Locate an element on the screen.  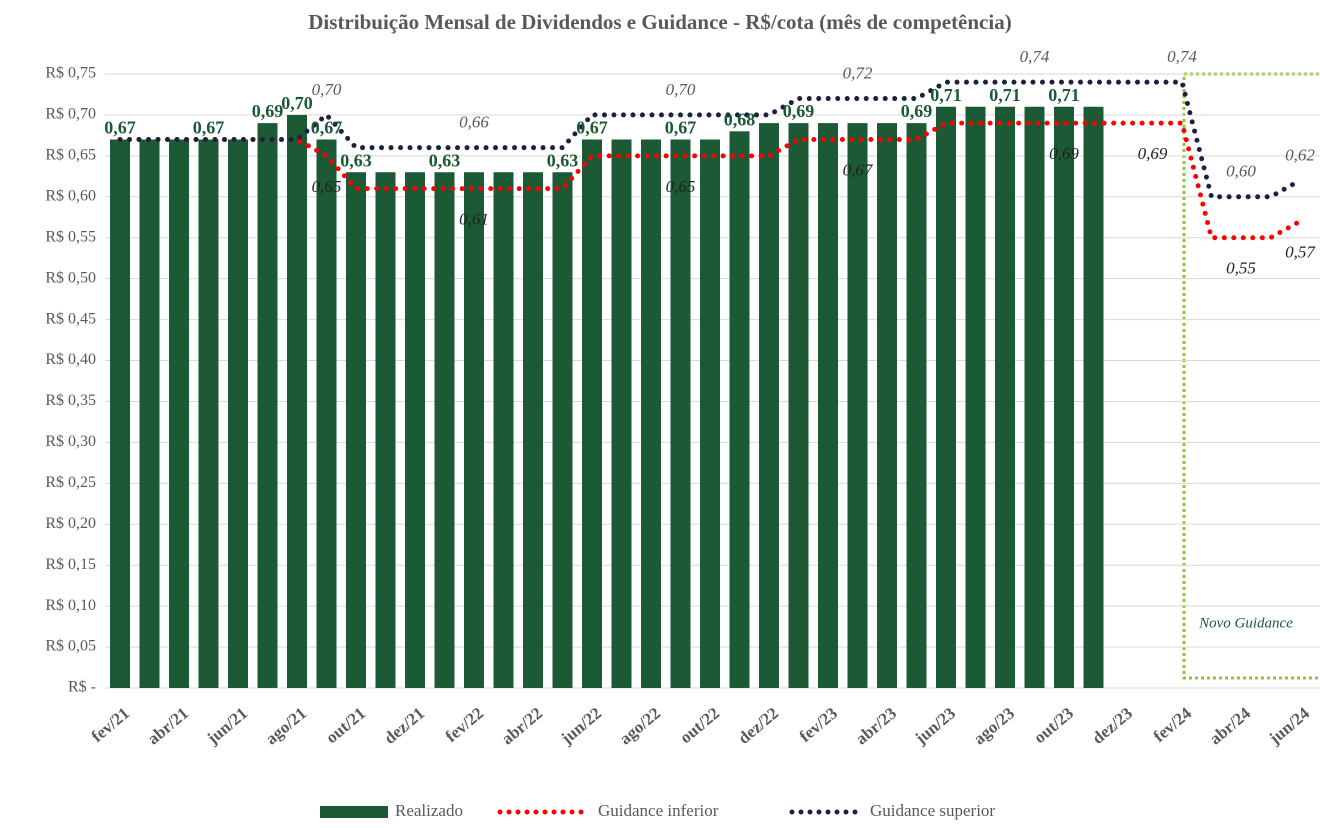
y-tick-label: R$ 0,10 is located at coordinates (70, 605).